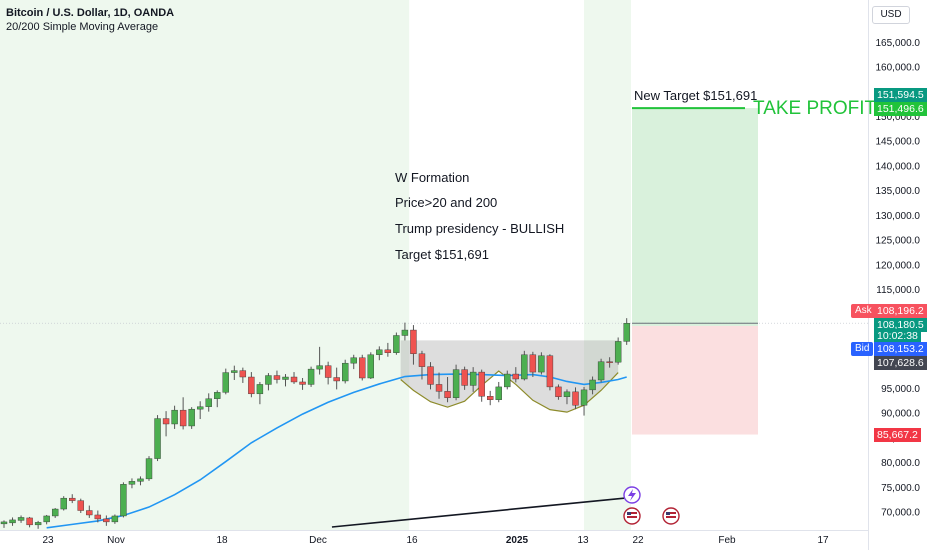 This screenshot has height=550, width=932. What do you see at coordinates (898, 43) in the screenshot?
I see `price-tick-label: 165,000.0` at bounding box center [898, 43].